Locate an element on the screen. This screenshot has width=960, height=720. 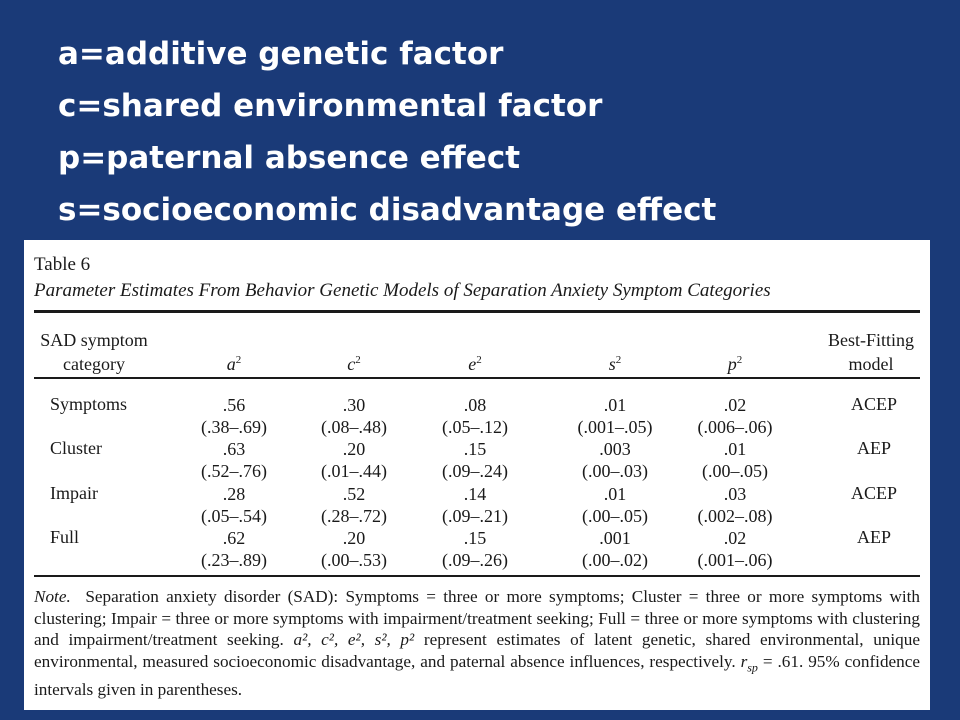
header-p-exponent: 2 is located at coordinates (739, 360).